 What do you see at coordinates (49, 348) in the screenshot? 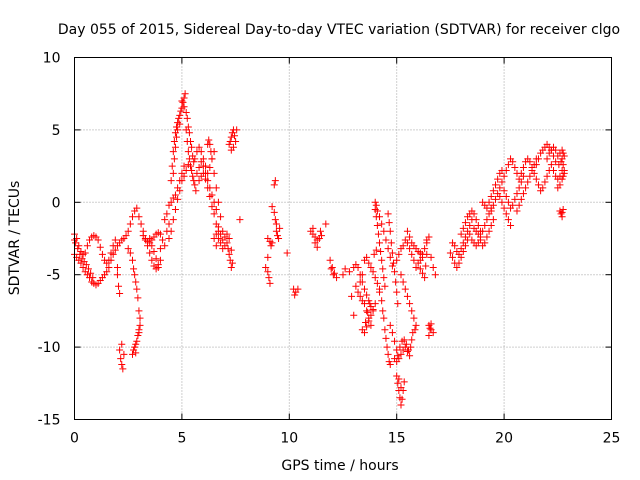
I see `y-tick-label: -10` at bounding box center [49, 348].